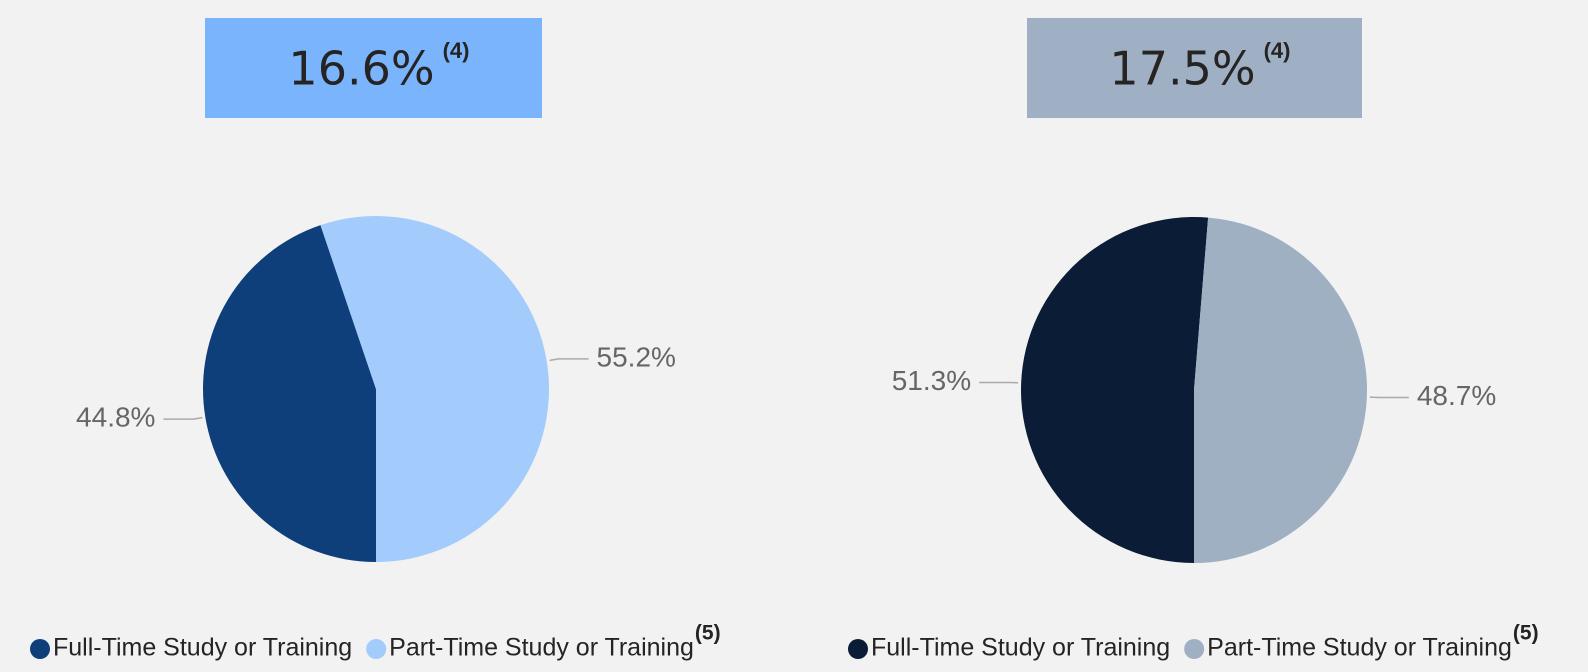  What do you see at coordinates (1182, 69) in the screenshot?
I see `kpi-value: 17.5%` at bounding box center [1182, 69].